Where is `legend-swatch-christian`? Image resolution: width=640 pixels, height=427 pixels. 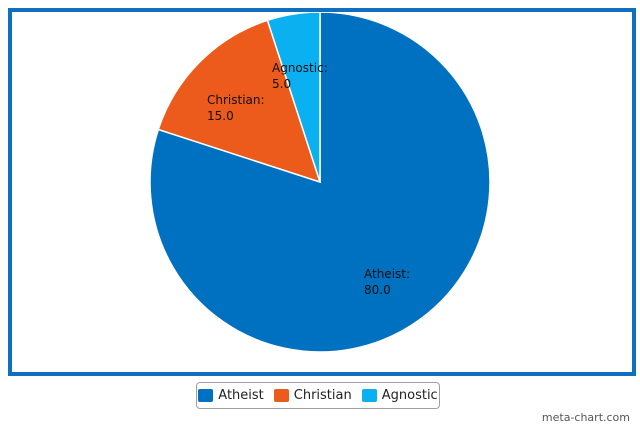
legend-swatch-christian is located at coordinates (281, 395).